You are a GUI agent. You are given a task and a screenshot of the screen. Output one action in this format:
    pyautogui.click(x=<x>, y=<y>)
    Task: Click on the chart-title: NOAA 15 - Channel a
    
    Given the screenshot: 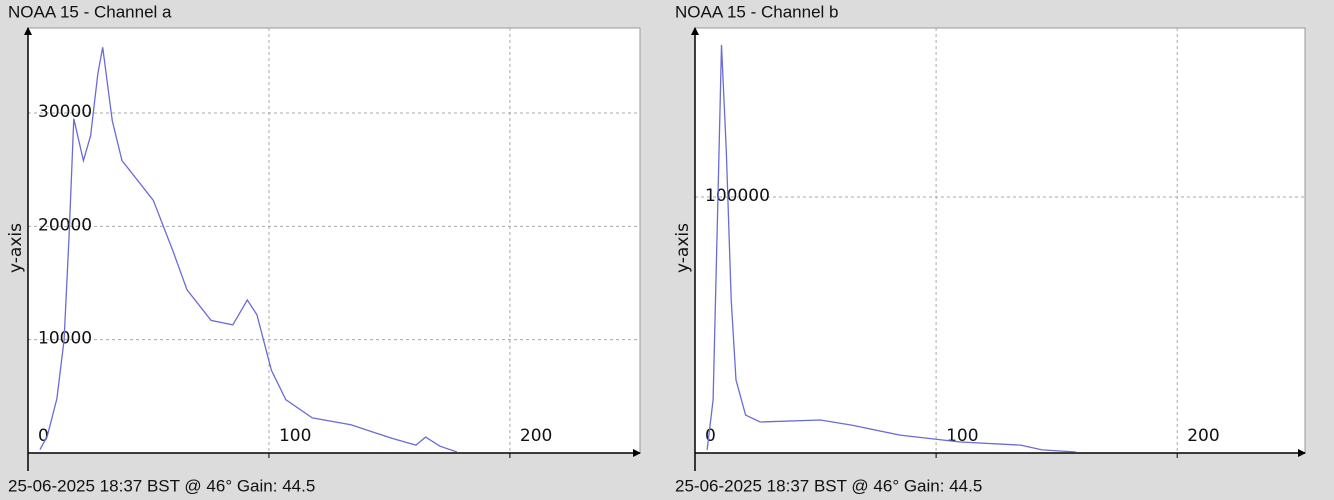 What is the action you would take?
    pyautogui.click(x=90, y=11)
    